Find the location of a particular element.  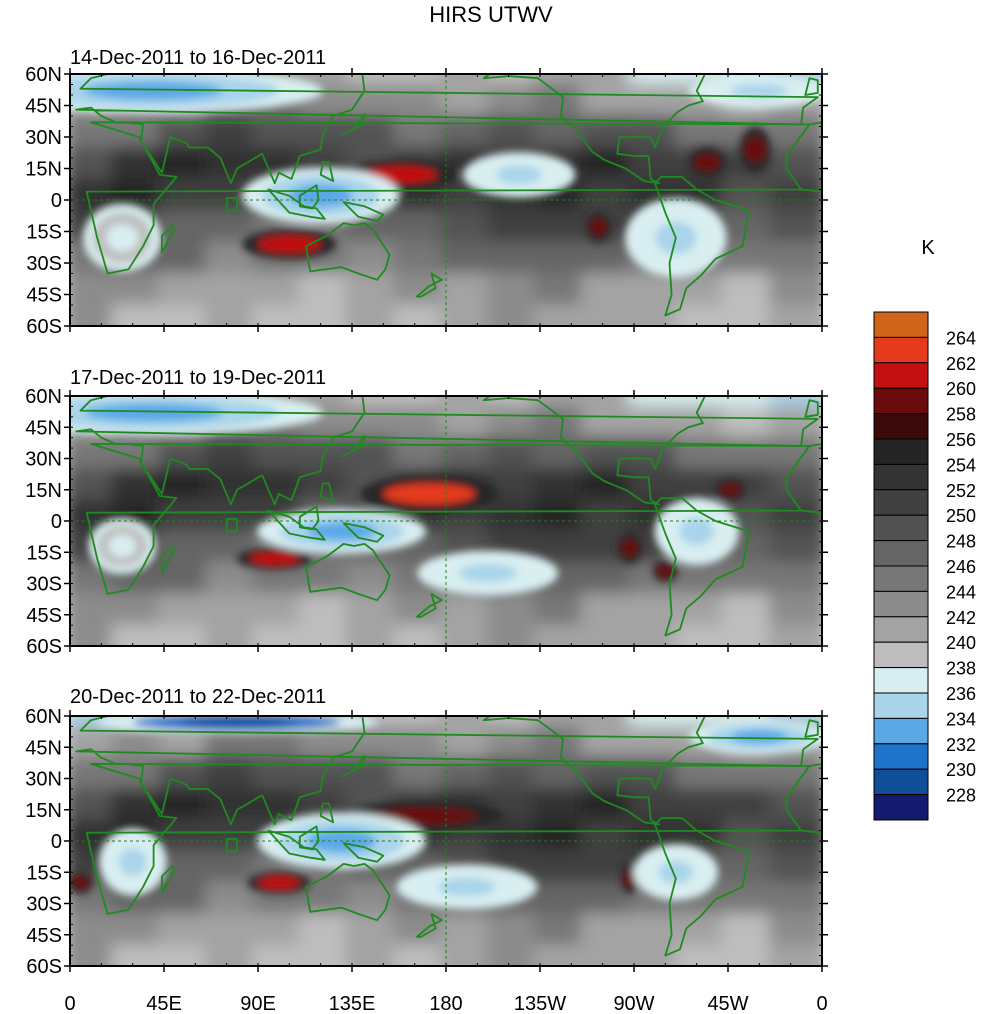

colorbar-label: 236 is located at coordinates (961, 694).